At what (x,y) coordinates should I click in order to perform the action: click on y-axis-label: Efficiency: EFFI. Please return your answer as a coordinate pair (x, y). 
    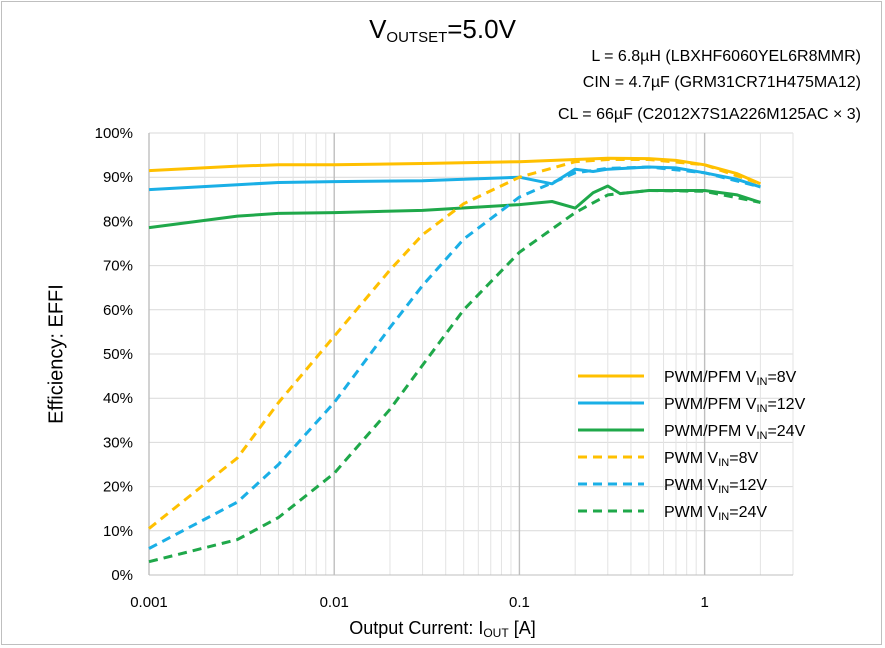
    Looking at the image, I should click on (56, 354).